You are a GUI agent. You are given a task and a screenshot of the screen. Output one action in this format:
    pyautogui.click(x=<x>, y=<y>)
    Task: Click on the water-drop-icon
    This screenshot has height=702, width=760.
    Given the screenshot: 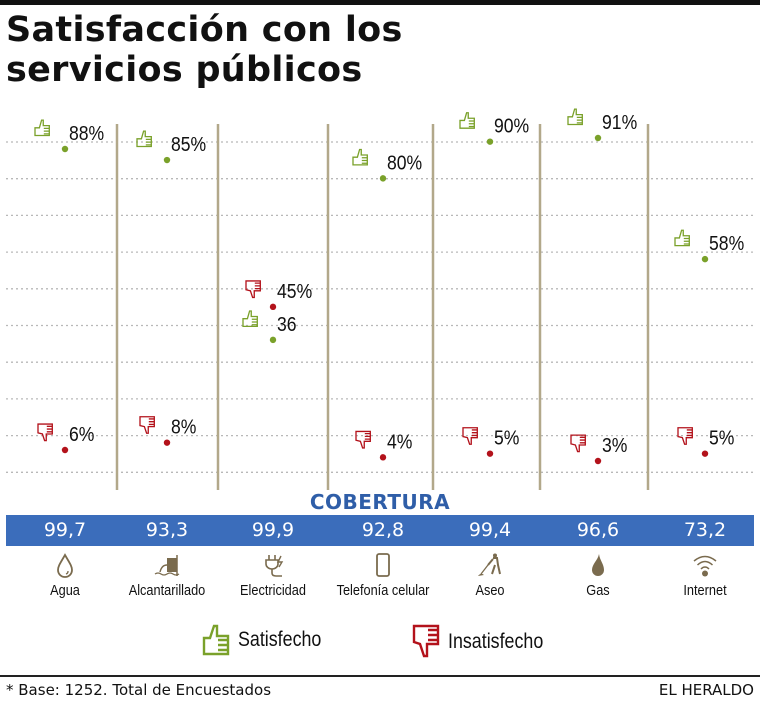 What is the action you would take?
    pyautogui.click(x=65, y=565)
    